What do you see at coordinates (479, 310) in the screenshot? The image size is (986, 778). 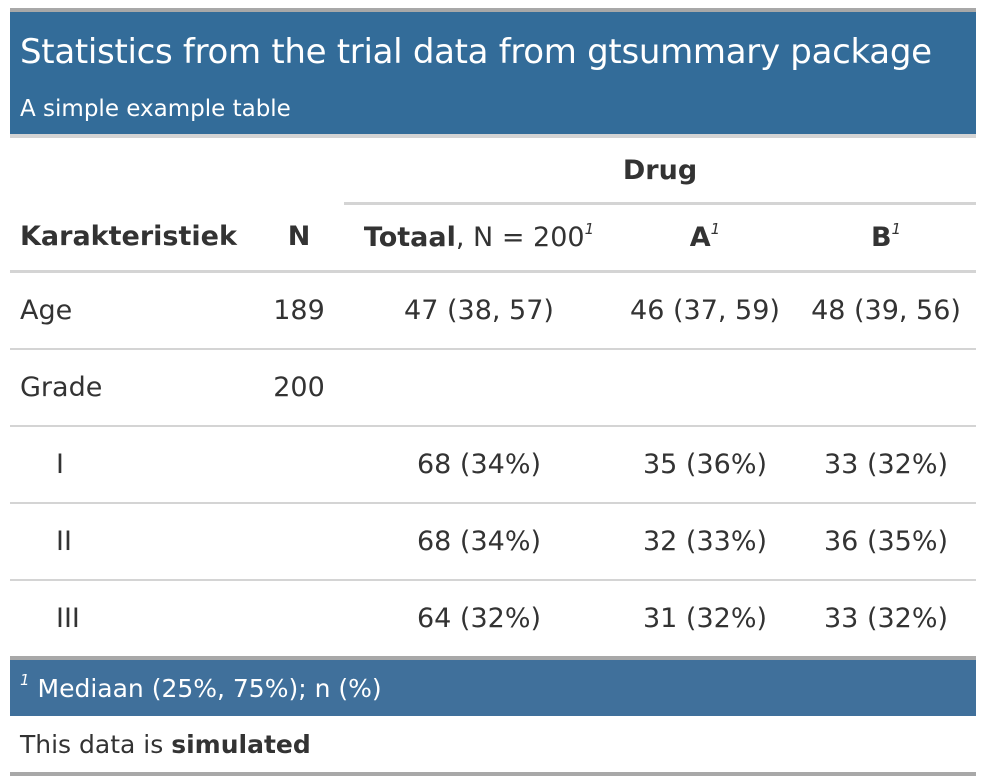 I see `cell-total: 47 (38, 57)` at bounding box center [479, 310].